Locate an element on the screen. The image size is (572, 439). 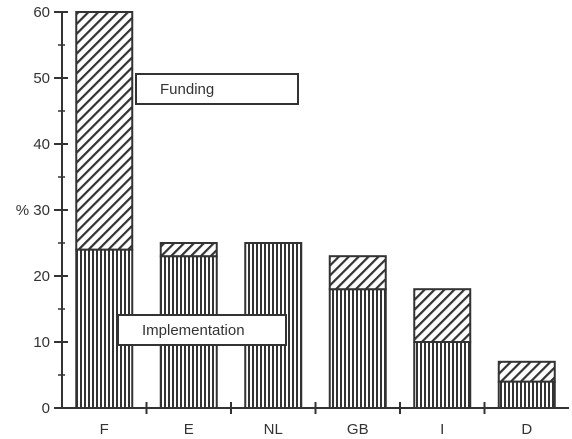
x-tick-label: NL is located at coordinates (273, 429).